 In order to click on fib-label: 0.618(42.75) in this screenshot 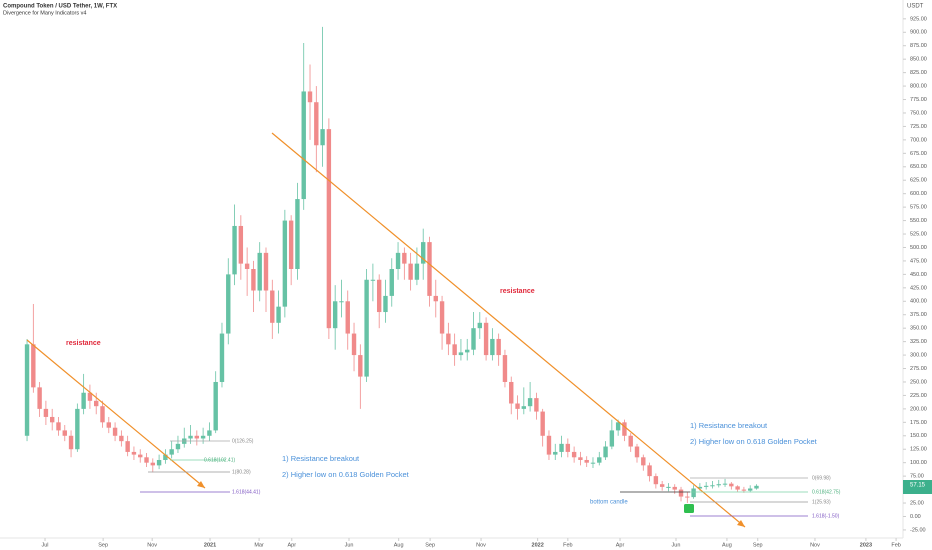, I will do `click(826, 492)`.